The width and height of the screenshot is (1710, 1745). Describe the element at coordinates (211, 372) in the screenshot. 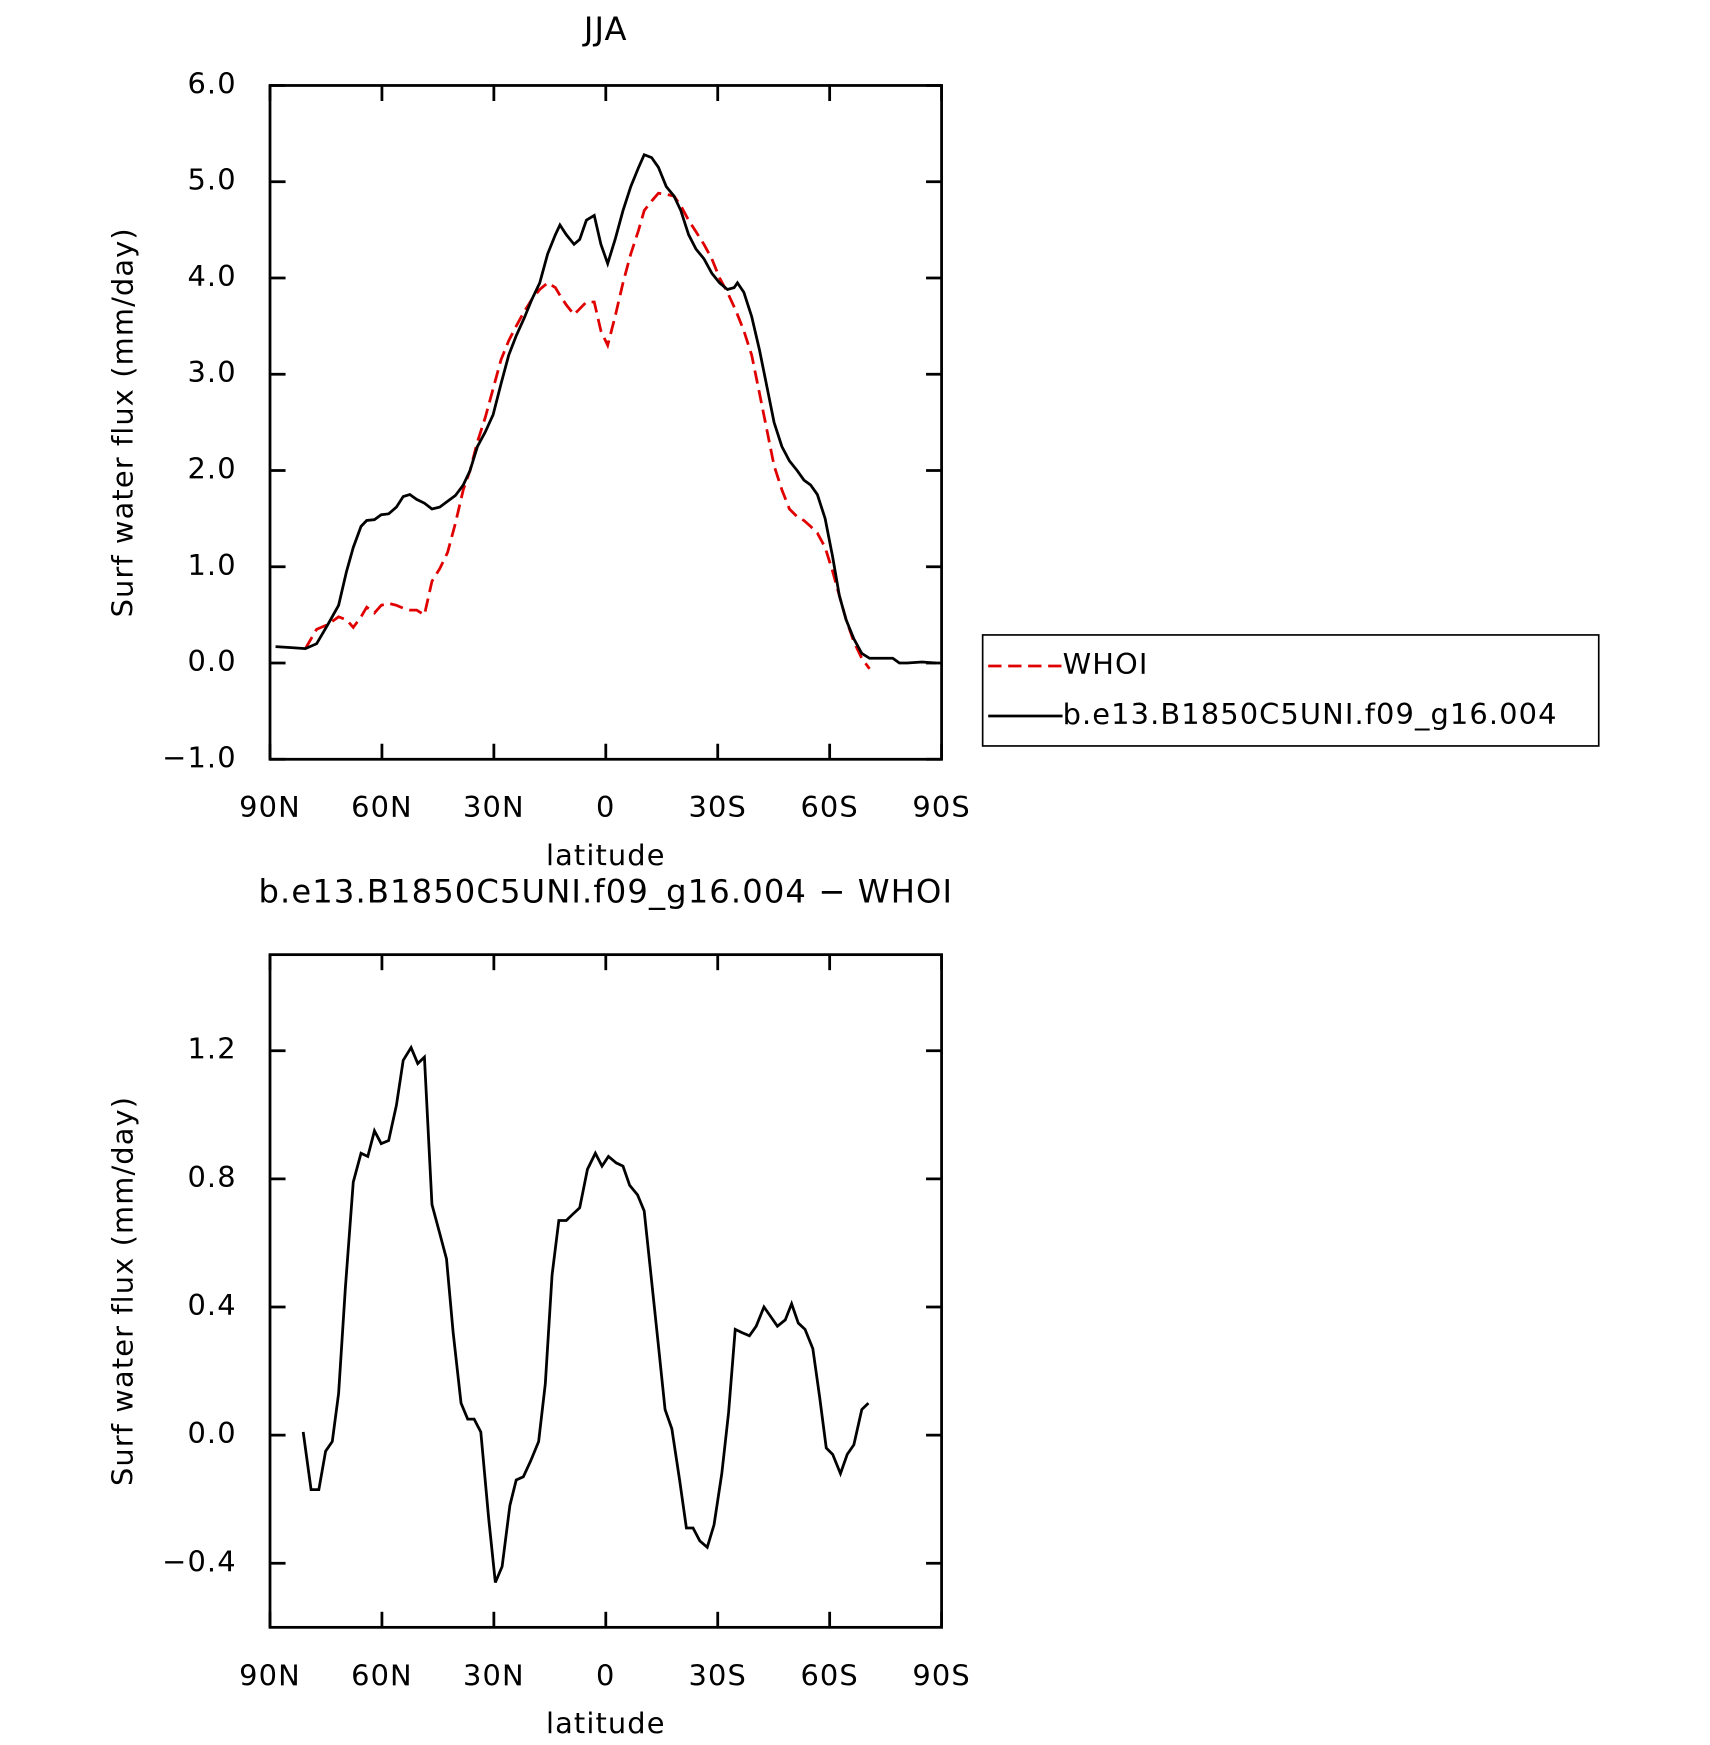

I see `y-tick-label: 3.0` at that location.